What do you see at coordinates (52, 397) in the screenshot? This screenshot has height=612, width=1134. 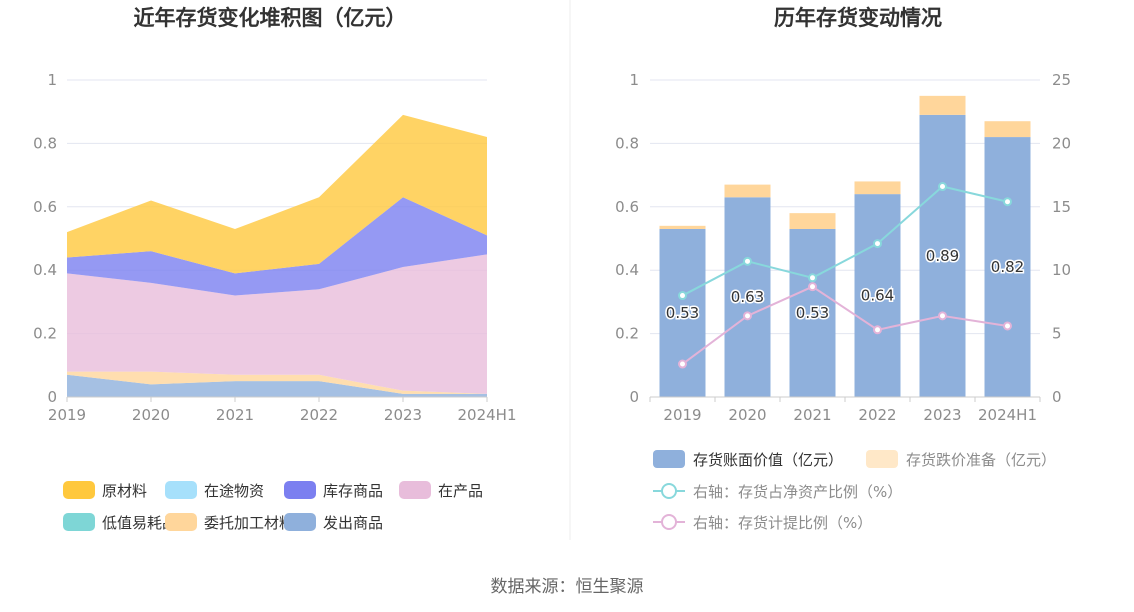 I see `left-y-tick-label: 0` at bounding box center [52, 397].